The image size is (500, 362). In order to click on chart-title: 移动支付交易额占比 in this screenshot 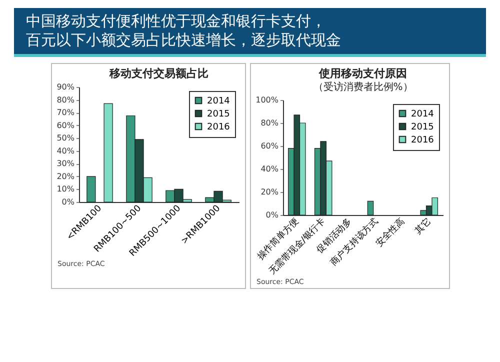, I will do `click(158, 73)`.